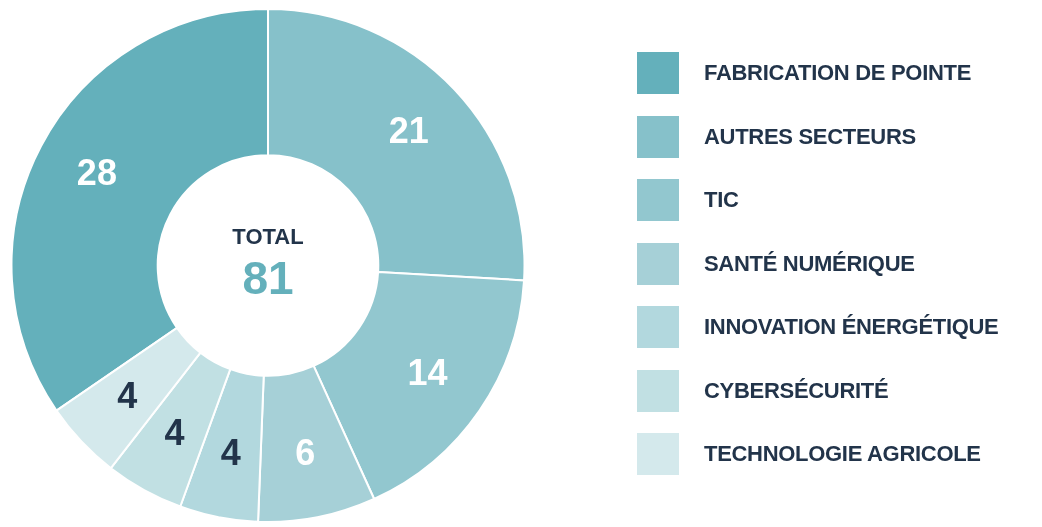 The image size is (1042, 527). What do you see at coordinates (721, 200) in the screenshot?
I see `legend-label: TIC` at bounding box center [721, 200].